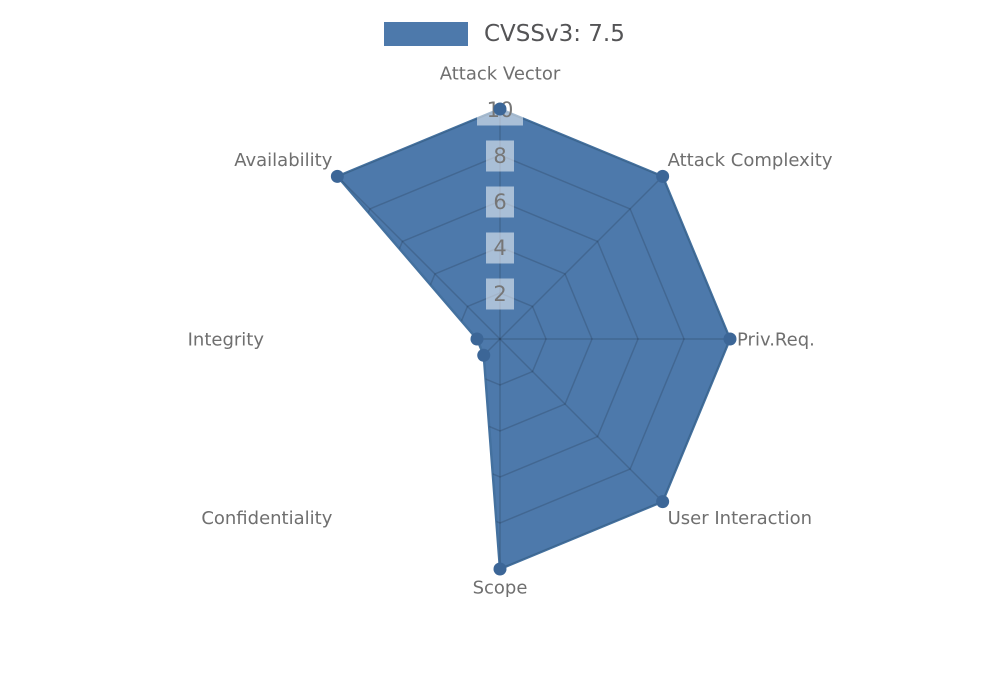 Image resolution: width=1000 pixels, height=700 pixels. What do you see at coordinates (500, 588) in the screenshot?
I see `category-label: Scope` at bounding box center [500, 588].